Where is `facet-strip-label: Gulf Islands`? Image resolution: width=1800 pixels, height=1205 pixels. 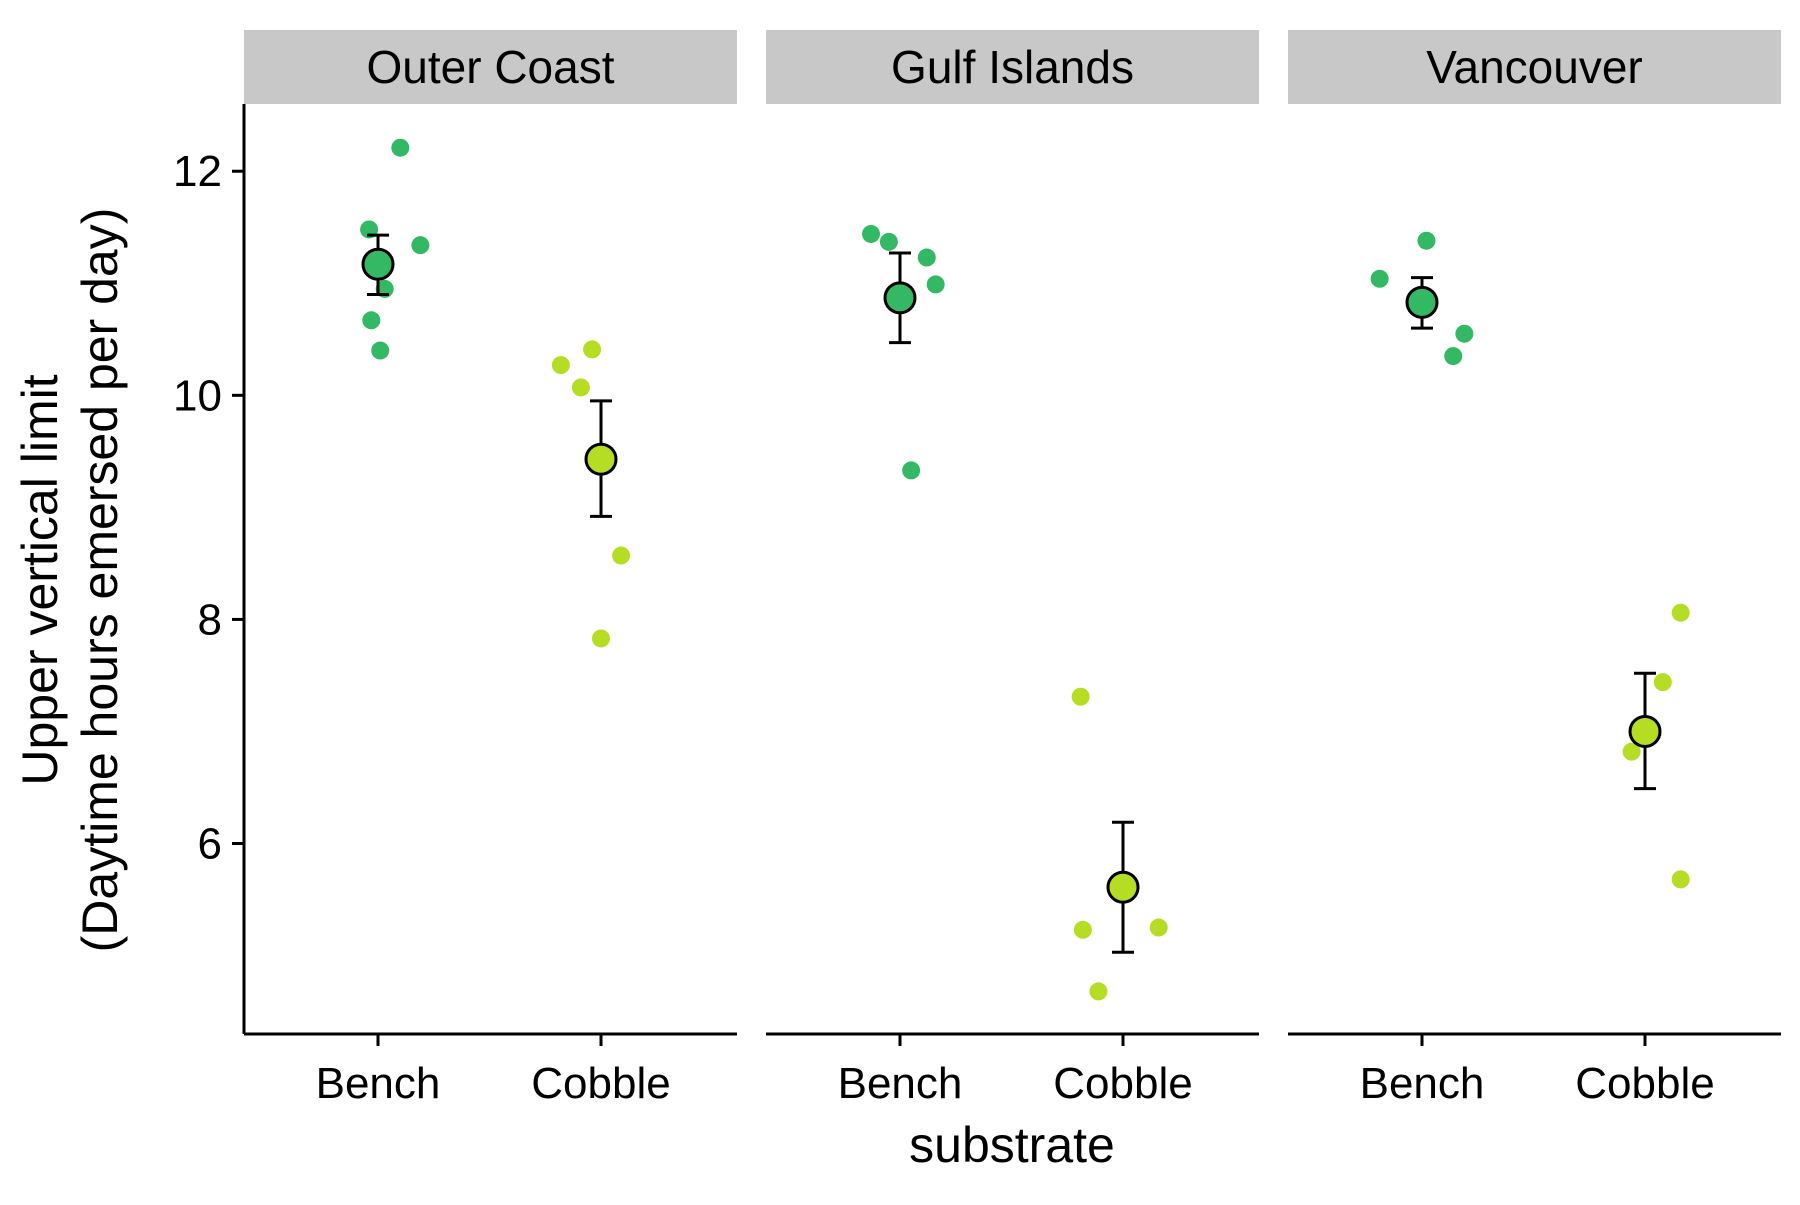
facet-strip-label: Gulf Islands is located at coordinates (1012, 67).